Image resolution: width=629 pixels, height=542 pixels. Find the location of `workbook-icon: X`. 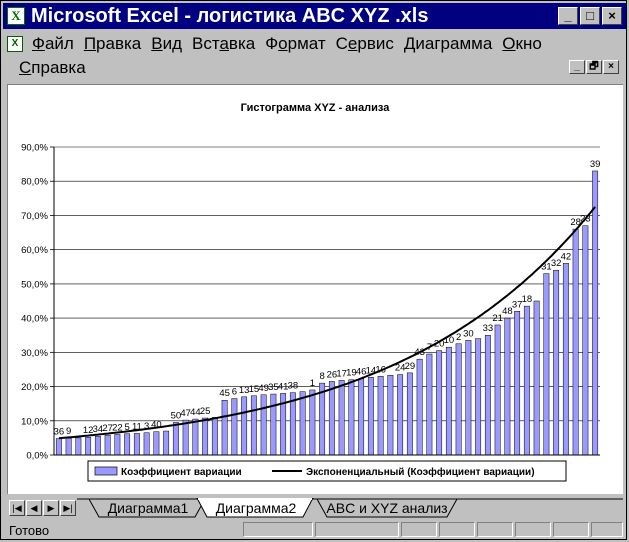

workbook-icon: X is located at coordinates (15, 44).